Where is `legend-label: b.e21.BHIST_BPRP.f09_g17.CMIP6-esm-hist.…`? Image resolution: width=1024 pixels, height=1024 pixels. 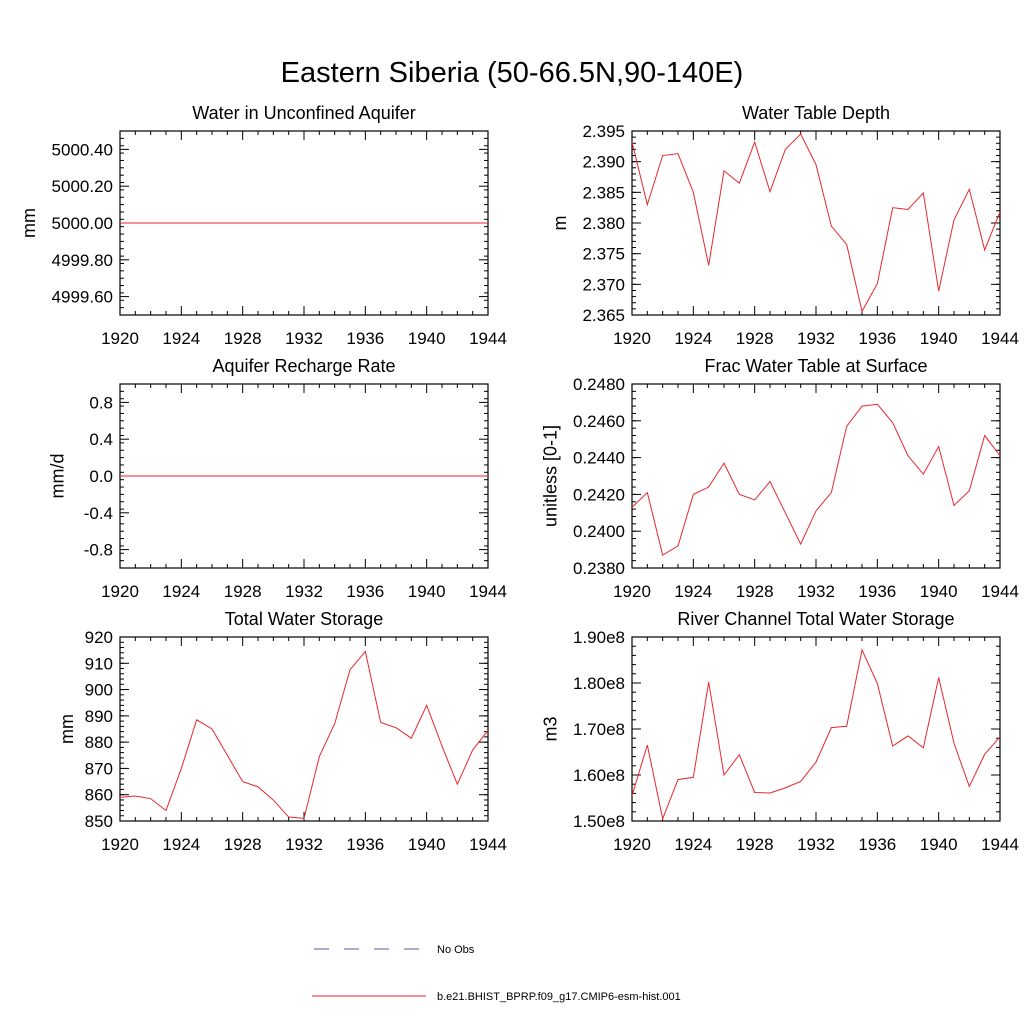
legend-label: b.e21.BHIST_BPRP.f09_g17.CMIP6-esm-hist.… is located at coordinates (559, 997).